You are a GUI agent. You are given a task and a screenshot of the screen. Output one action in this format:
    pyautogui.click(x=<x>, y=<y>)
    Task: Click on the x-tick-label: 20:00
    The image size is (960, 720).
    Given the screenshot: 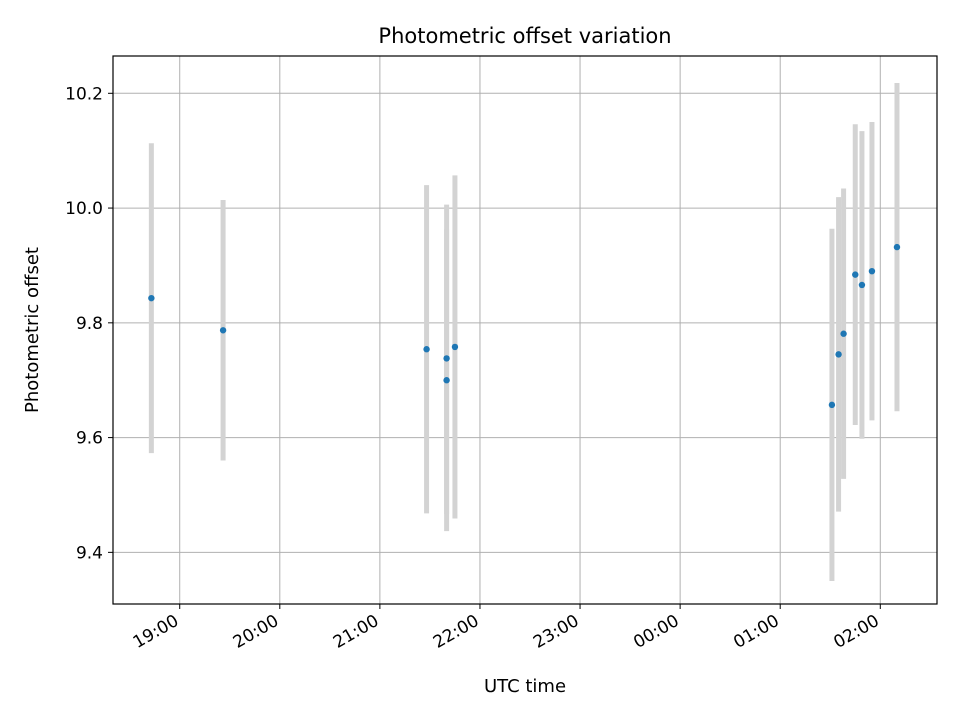 What is the action you would take?
    pyautogui.click(x=256, y=632)
    